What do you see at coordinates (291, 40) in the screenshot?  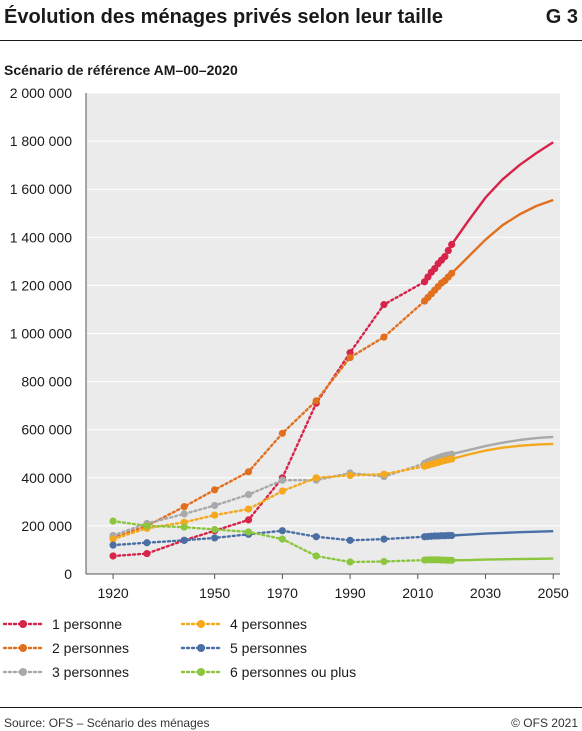 I see `header-rule` at bounding box center [291, 40].